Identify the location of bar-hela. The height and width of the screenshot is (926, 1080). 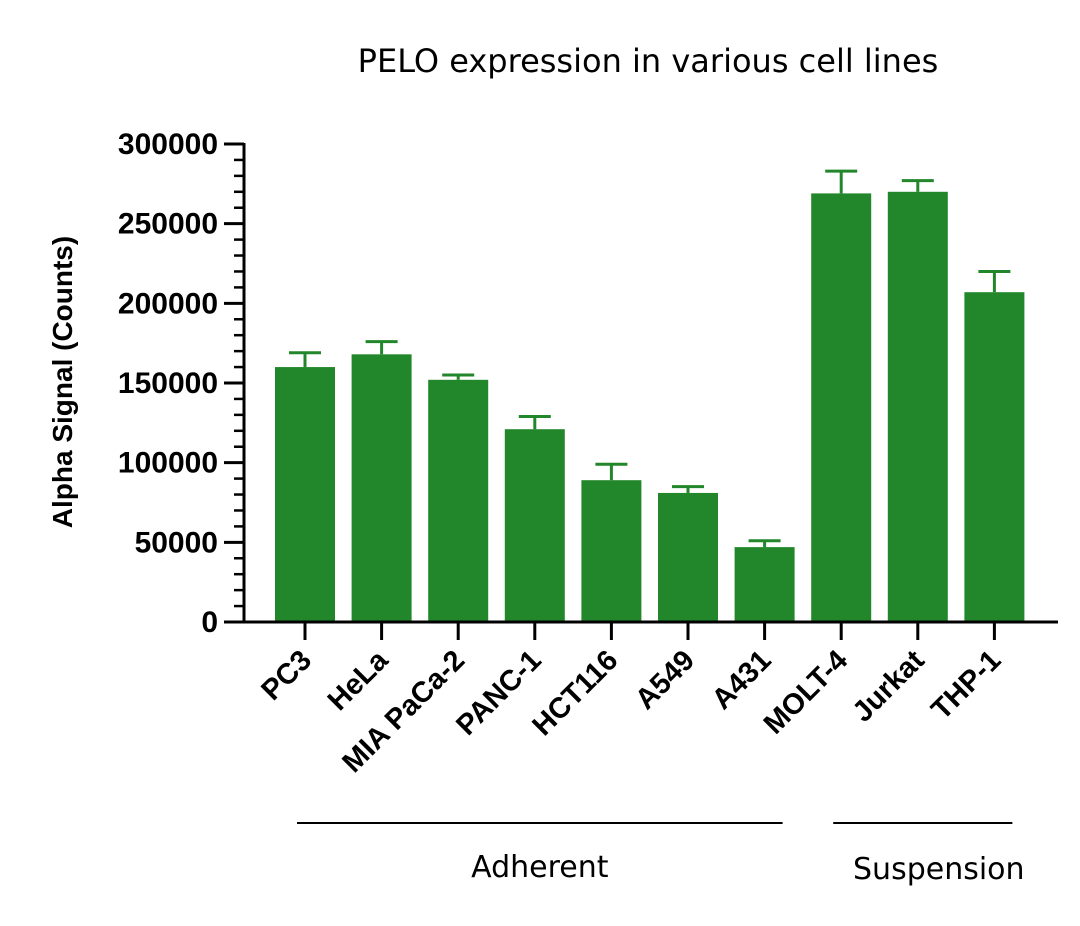
(381, 488).